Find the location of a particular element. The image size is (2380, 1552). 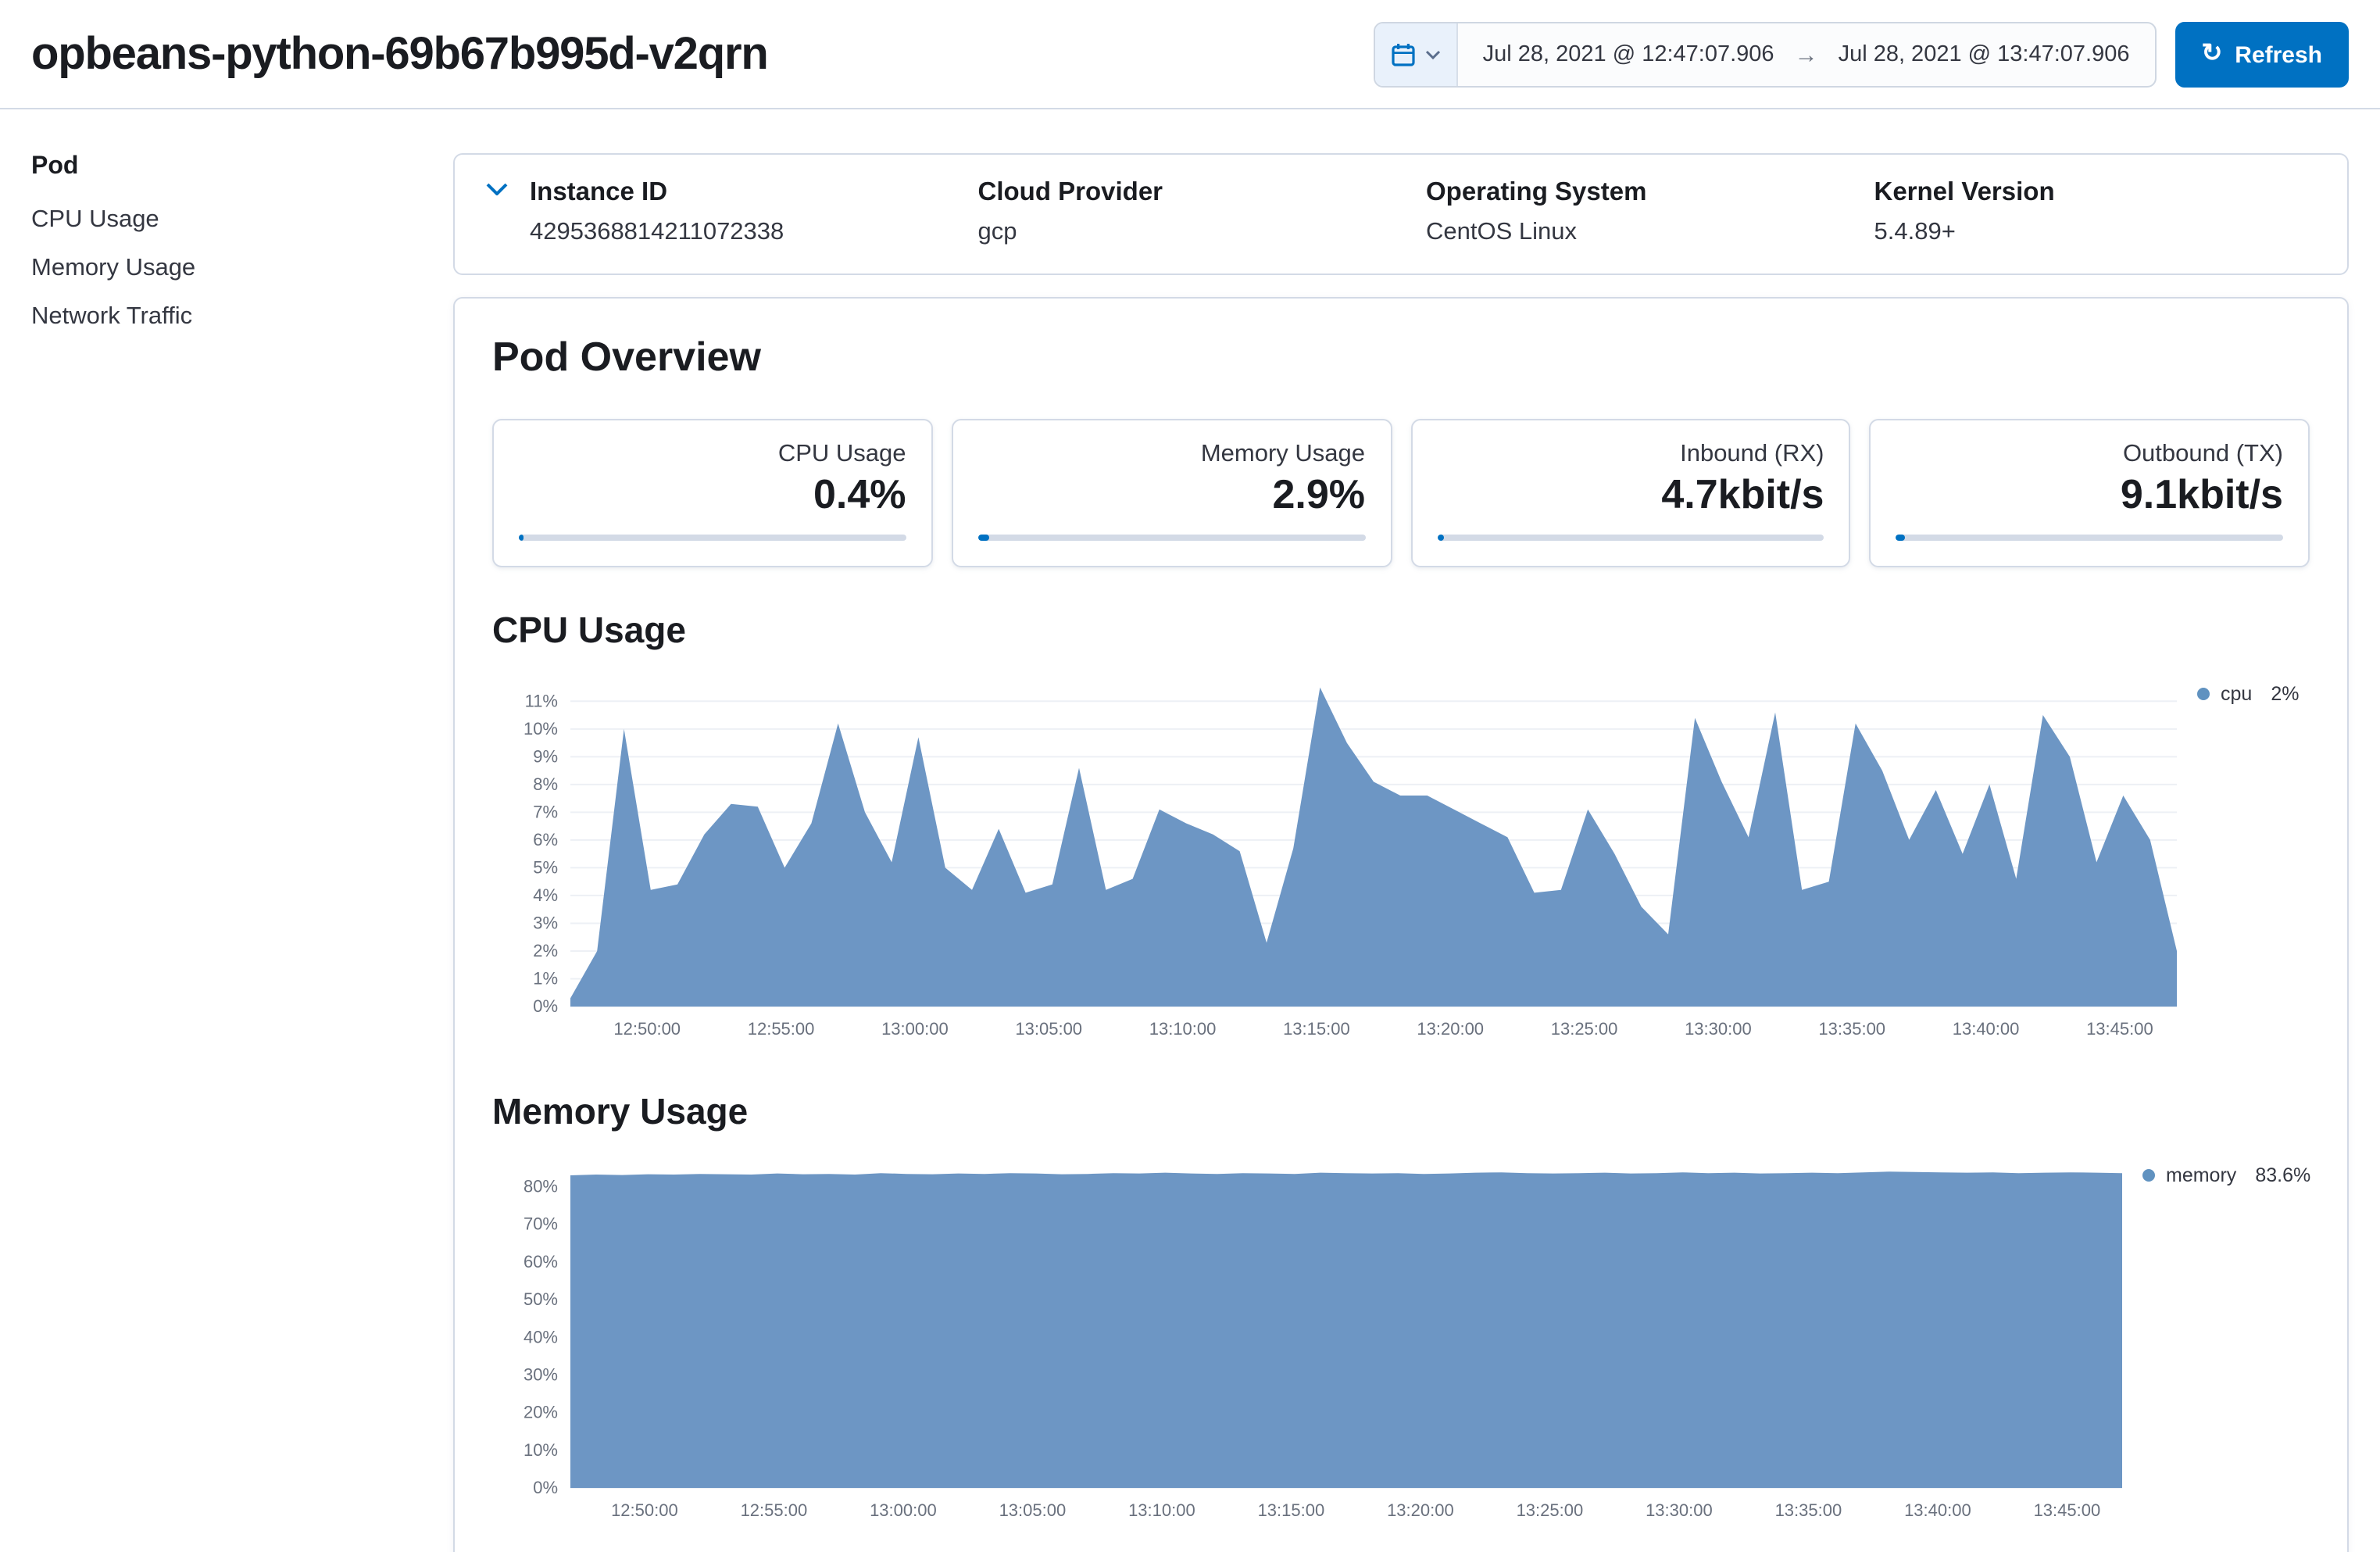

metric-card-inbound-rx: Inbound (RX) 4.7kbit/s is located at coordinates (1630, 493).